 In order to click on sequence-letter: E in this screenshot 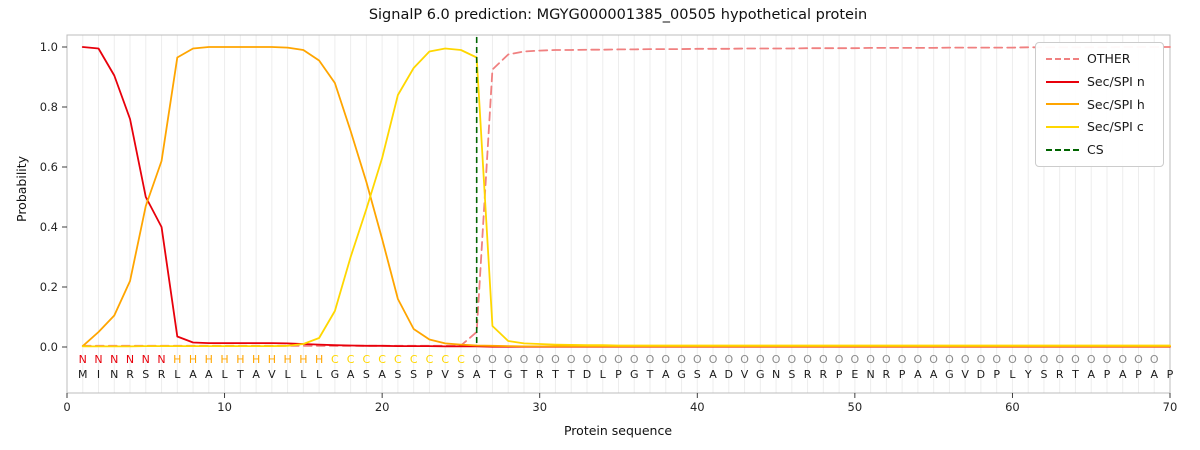, I will do `click(854, 374)`.